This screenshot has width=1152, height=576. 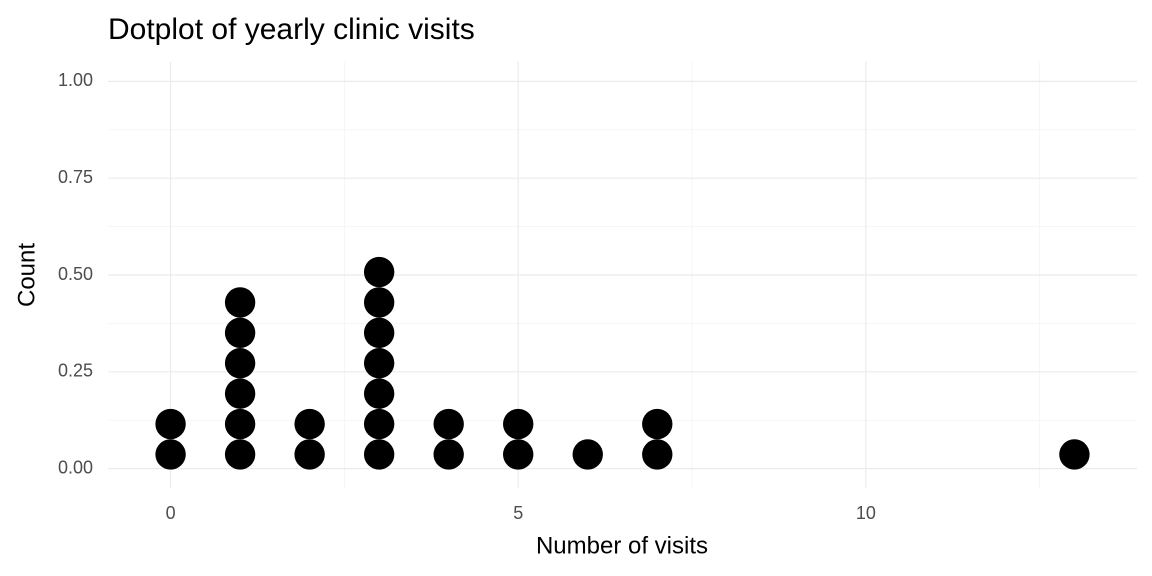 I want to click on y-axis-label: Count, so click(x=26, y=275).